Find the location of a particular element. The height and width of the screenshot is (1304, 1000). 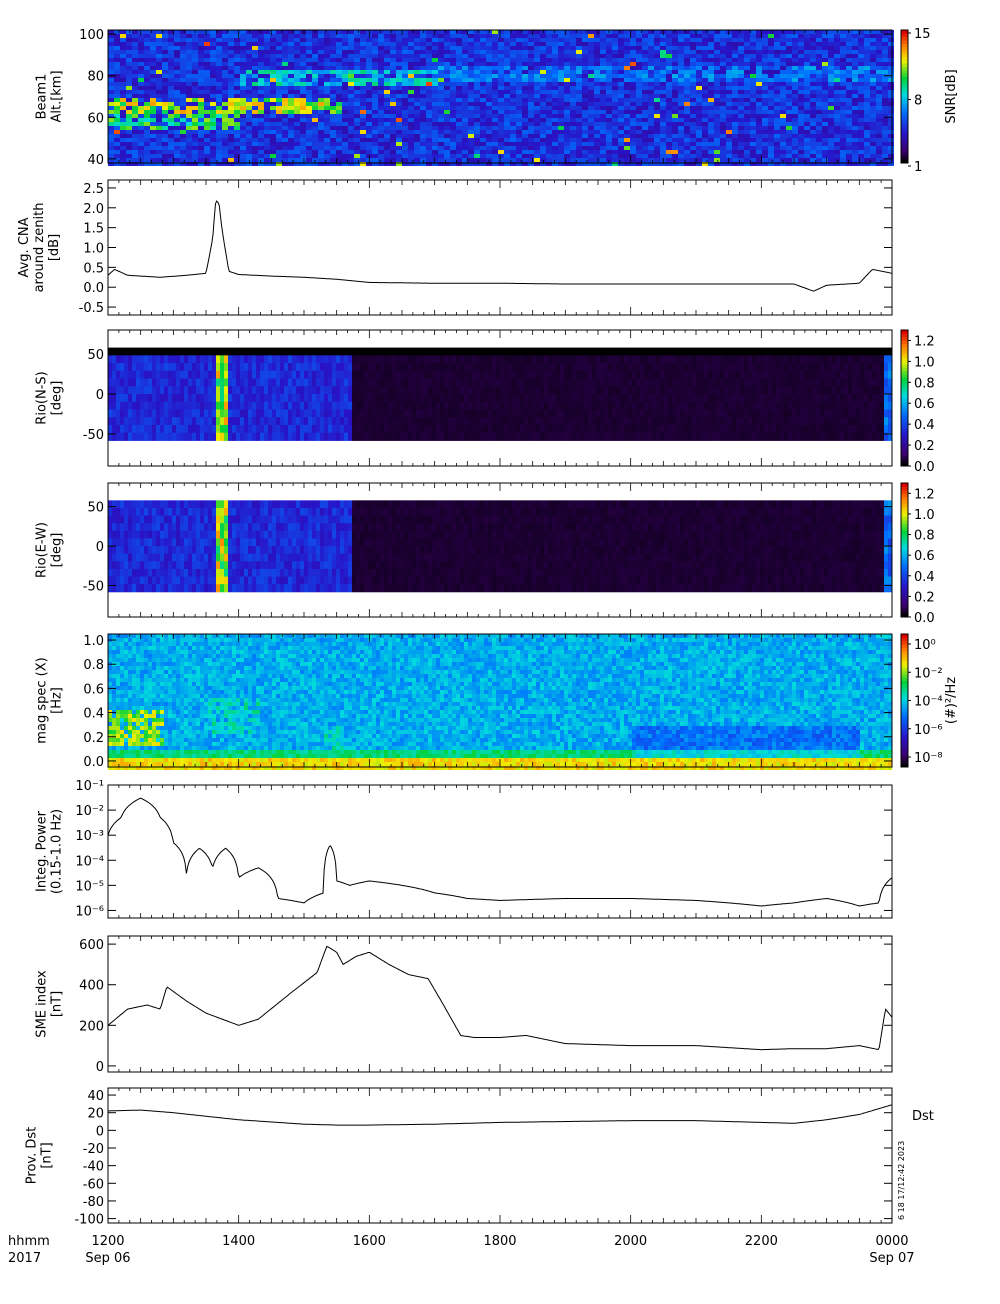

y-tick-label: 60 is located at coordinates (95, 118).